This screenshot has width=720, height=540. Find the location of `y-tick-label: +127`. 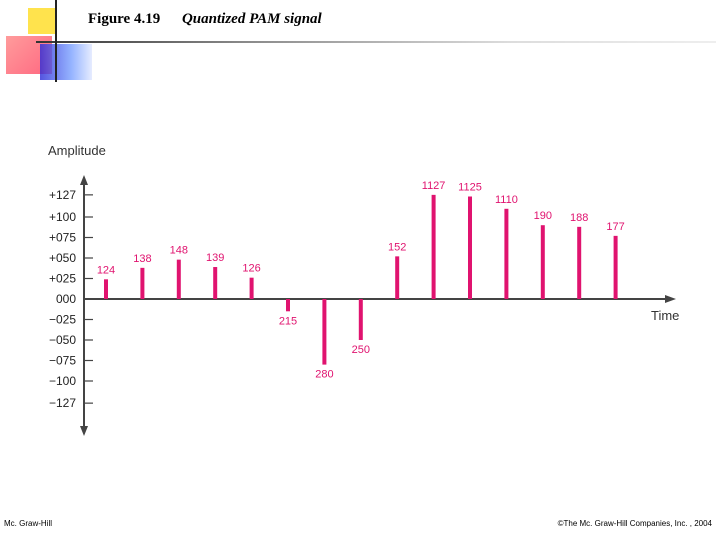

y-tick-label: +127 is located at coordinates (62, 195).